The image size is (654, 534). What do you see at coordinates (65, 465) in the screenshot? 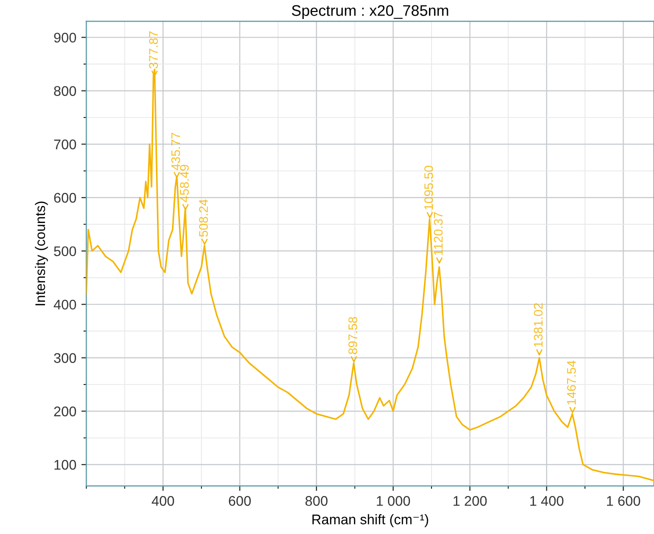
I see `y-tick-label: 100` at bounding box center [65, 465].